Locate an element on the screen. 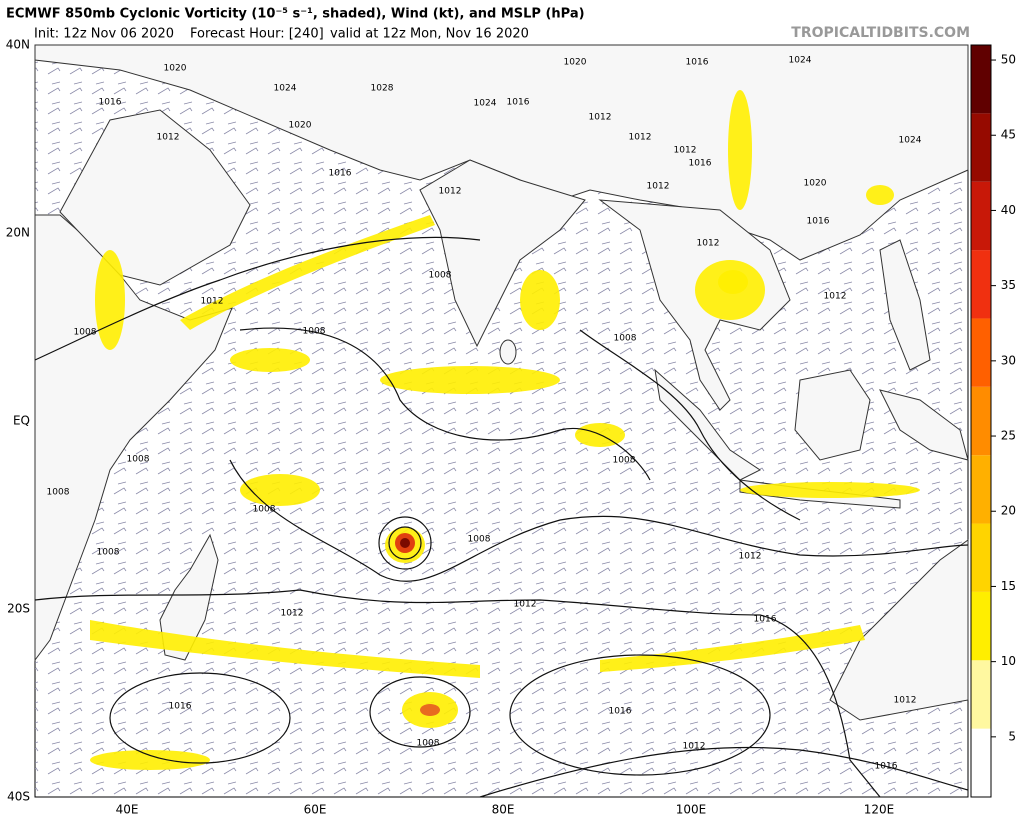 The image size is (1024, 818). cyclone-core is located at coordinates (417, 624).